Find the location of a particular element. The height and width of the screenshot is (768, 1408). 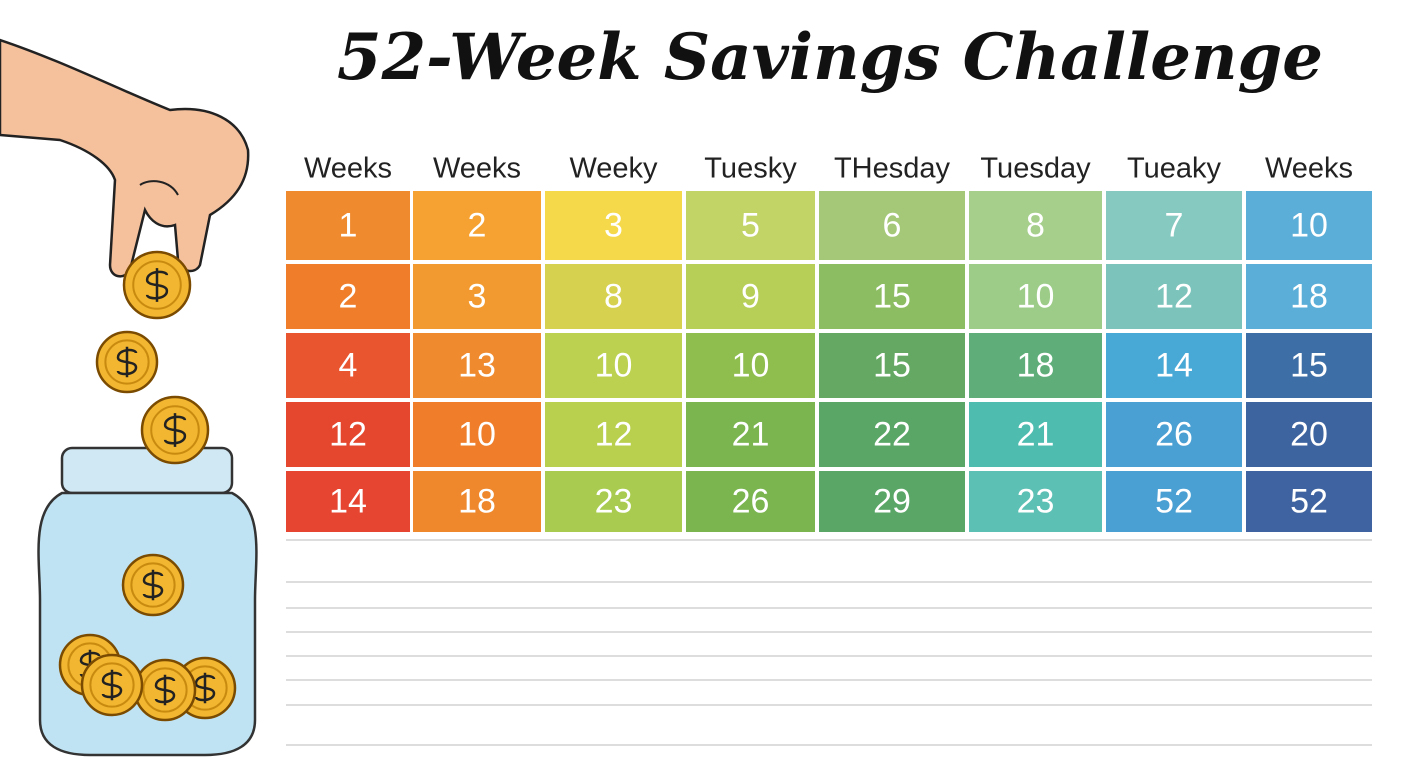

cell-value: 22 is located at coordinates (892, 434).